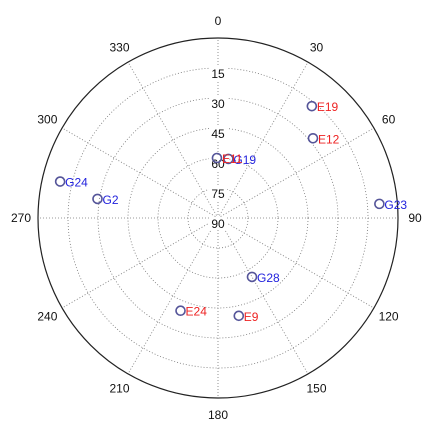  What do you see at coordinates (328, 107) in the screenshot?
I see `satellite-label: E19` at bounding box center [328, 107].